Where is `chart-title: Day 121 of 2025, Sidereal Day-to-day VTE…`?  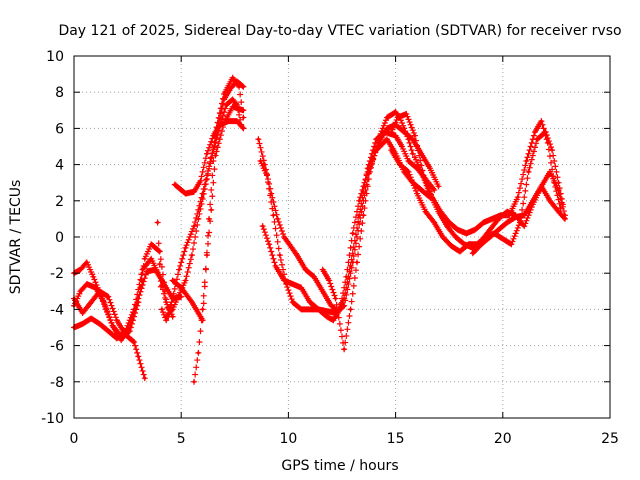
chart-title: Day 121 of 2025, Sidereal Day-to-day VTE… is located at coordinates (339, 31).